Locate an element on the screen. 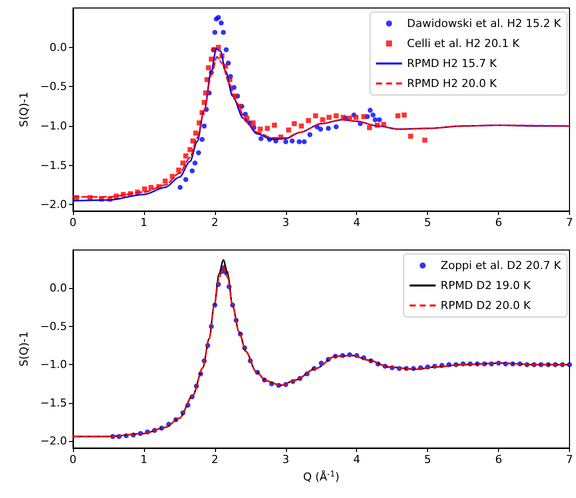 The height and width of the screenshot is (498, 576). legend-label: RPMD H2 15.7 K is located at coordinates (452, 63).